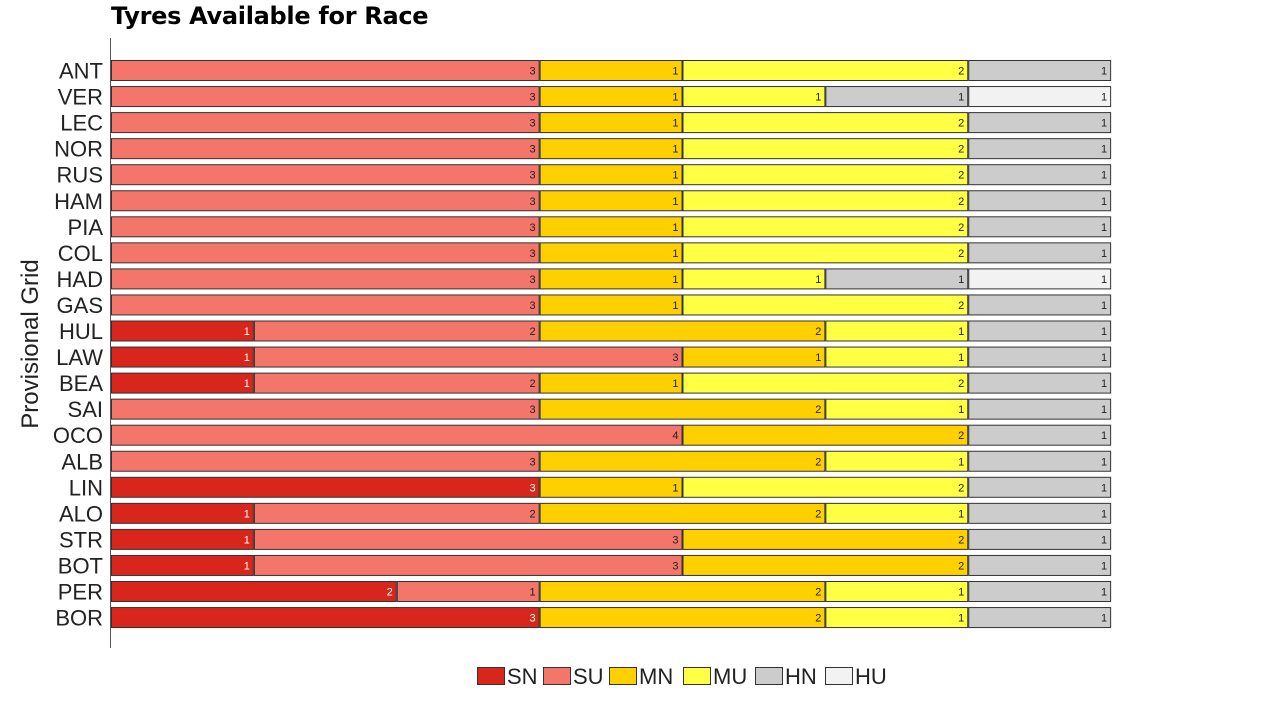 The image size is (1280, 720). Describe the element at coordinates (769, 676) in the screenshot. I see `legend-swatch-hn` at that location.